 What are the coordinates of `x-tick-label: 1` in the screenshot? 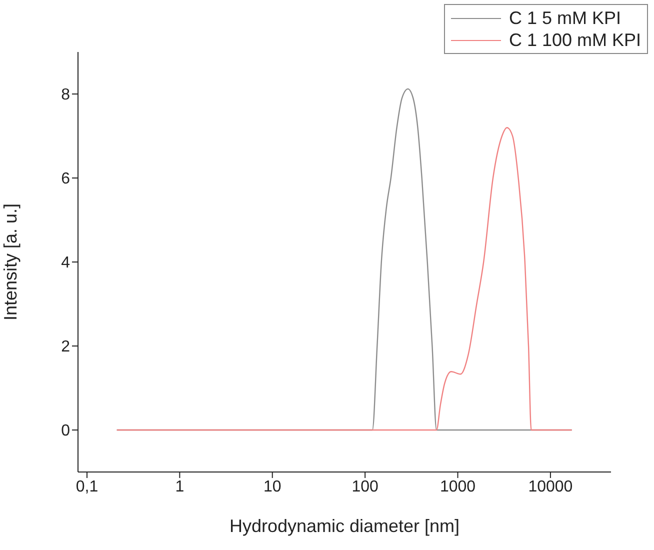 It's located at (179, 487).